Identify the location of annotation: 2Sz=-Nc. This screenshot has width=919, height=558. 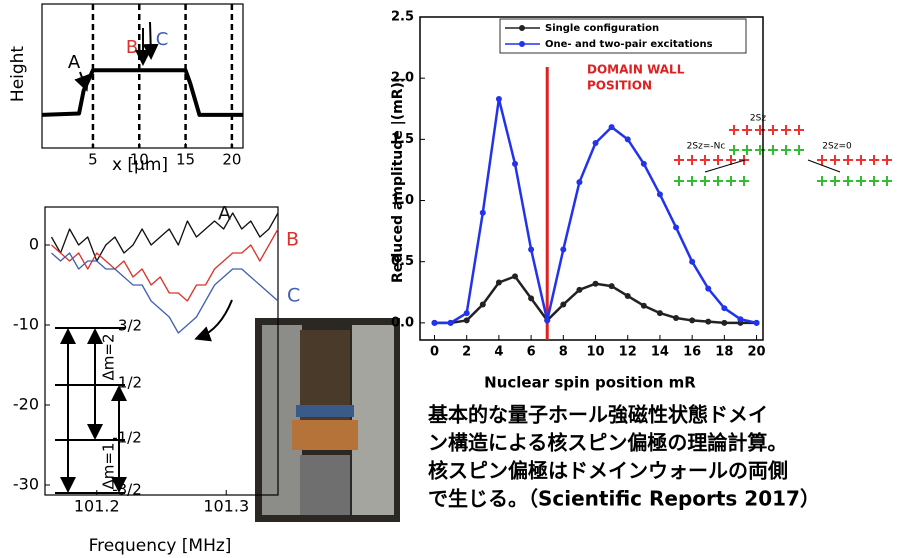
(706, 147).